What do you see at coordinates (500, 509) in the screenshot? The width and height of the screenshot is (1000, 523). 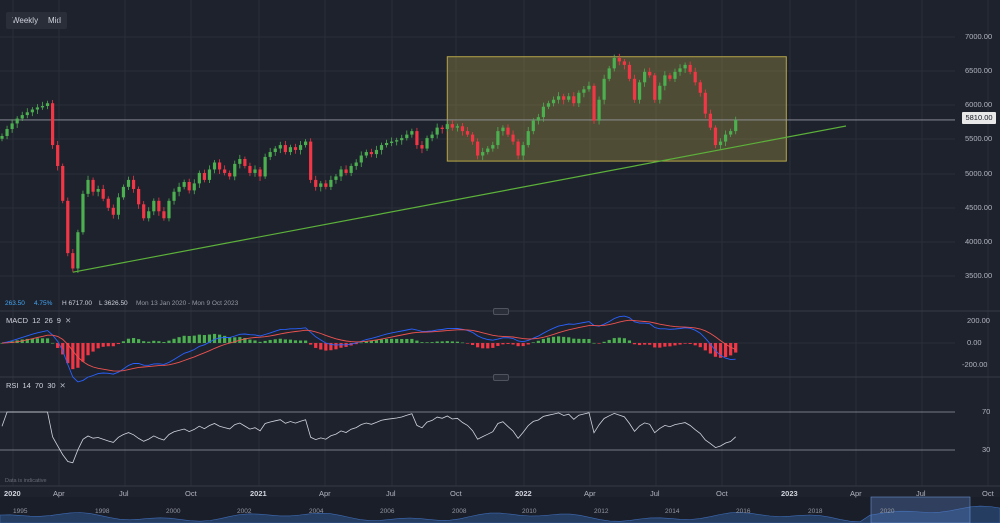 I see `navigator-series` at bounding box center [500, 509].